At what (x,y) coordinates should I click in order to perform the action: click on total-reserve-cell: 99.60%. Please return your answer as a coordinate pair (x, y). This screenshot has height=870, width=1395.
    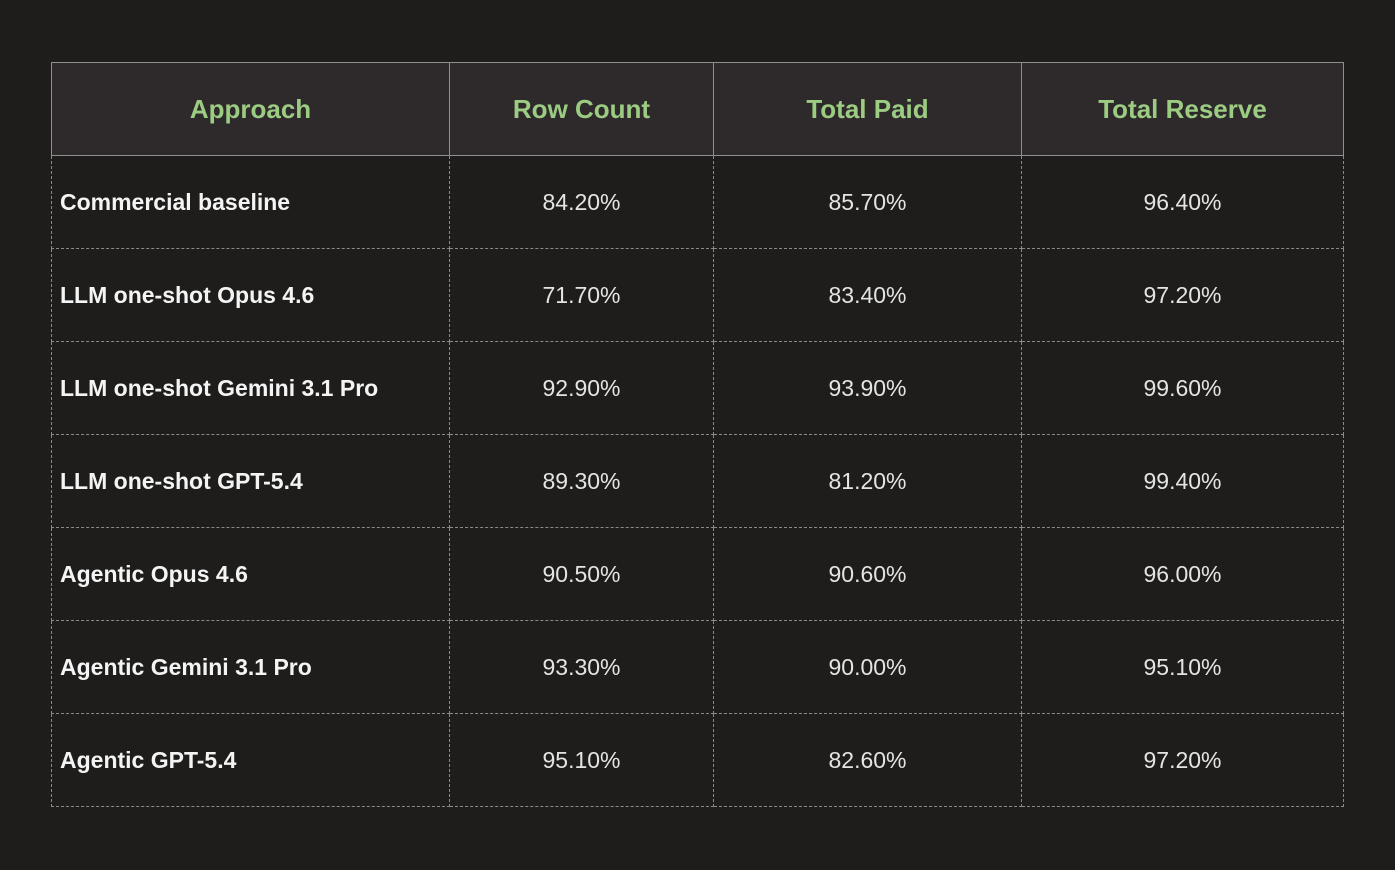
    Looking at the image, I should click on (1182, 388).